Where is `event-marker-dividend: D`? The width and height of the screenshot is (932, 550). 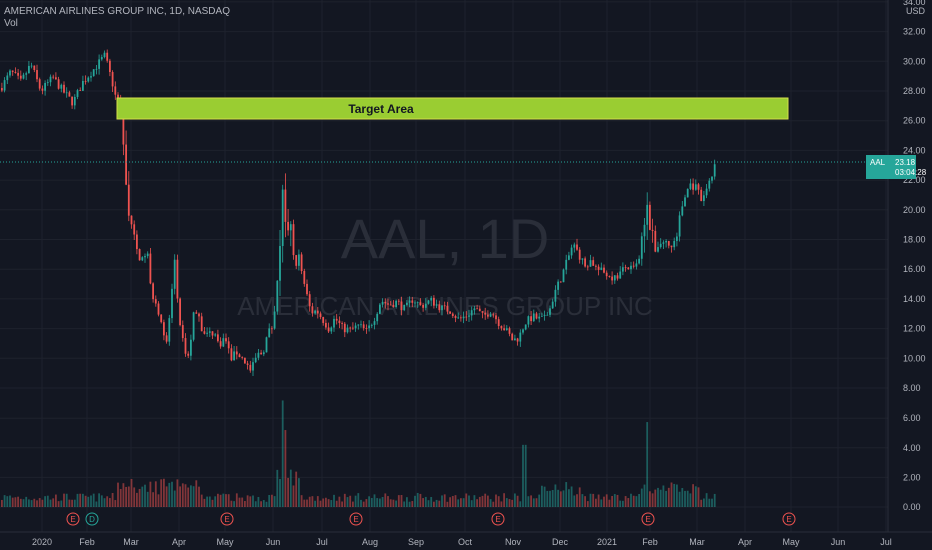 event-marker-dividend: D is located at coordinates (92, 519).